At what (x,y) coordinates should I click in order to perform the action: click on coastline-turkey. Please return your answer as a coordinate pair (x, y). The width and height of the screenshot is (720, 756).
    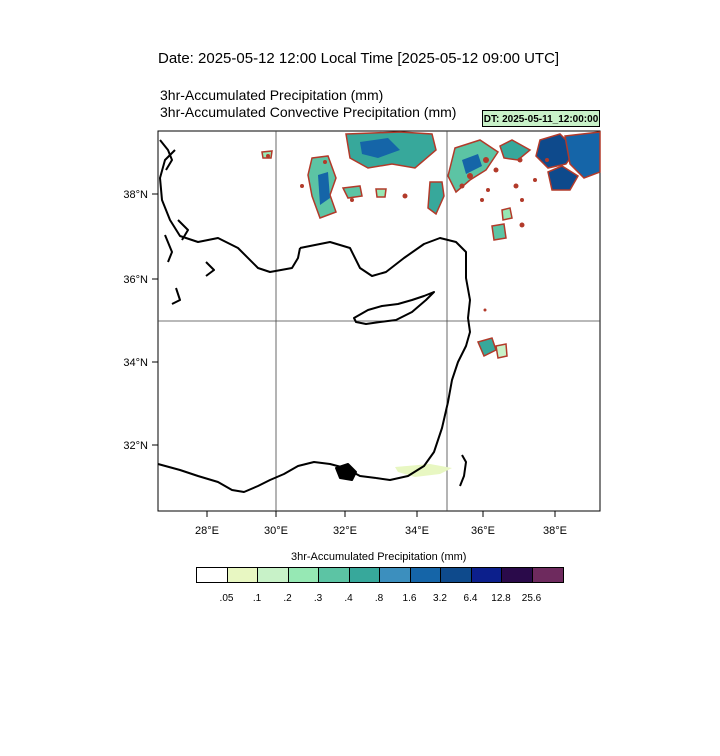
    Looking at the image, I should click on (230, 211).